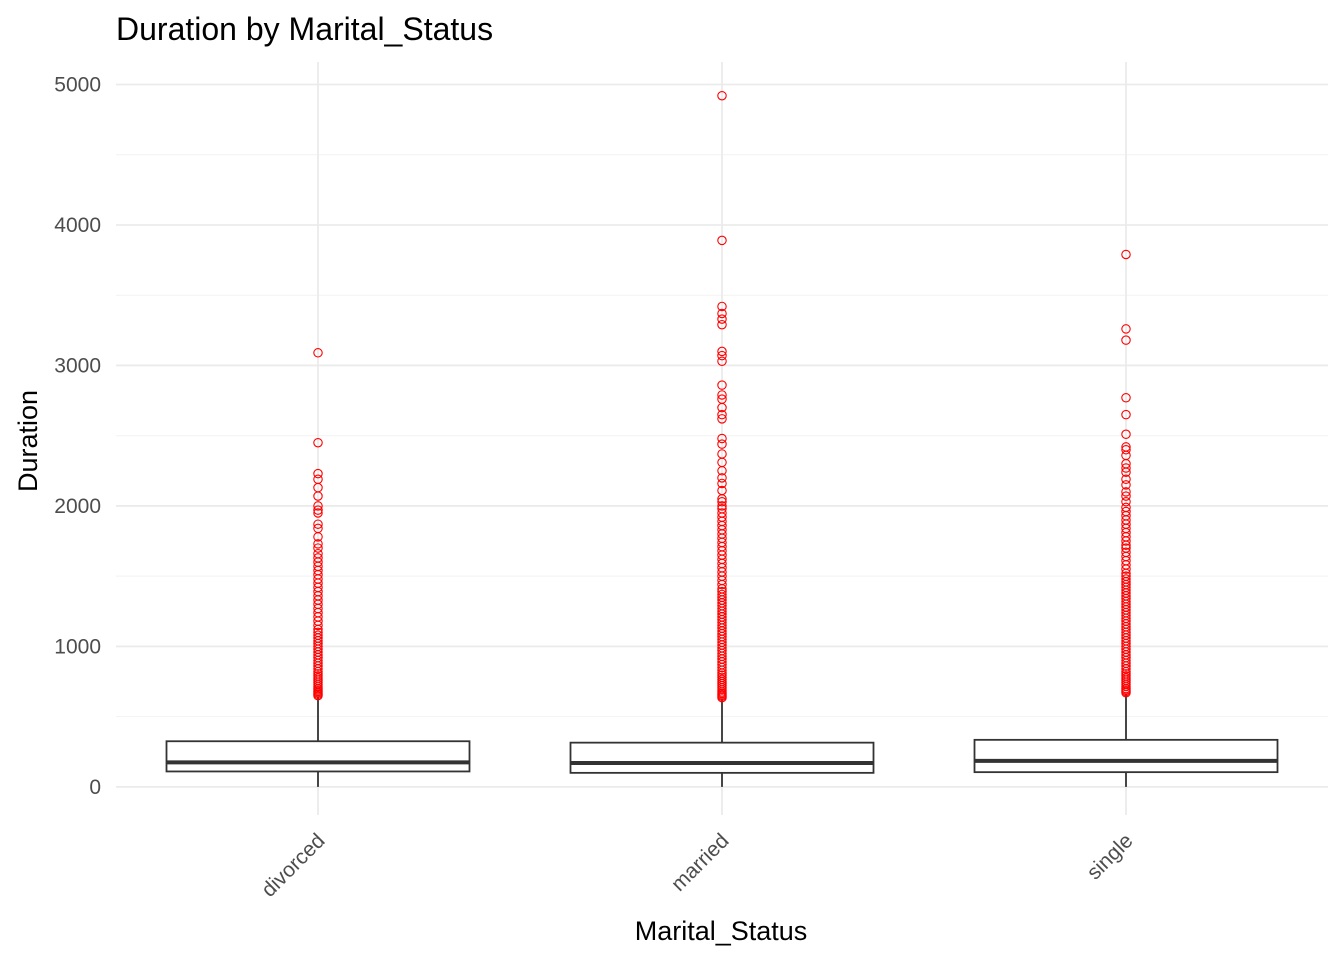  I want to click on x-tick-label: single, so click(1109, 856).